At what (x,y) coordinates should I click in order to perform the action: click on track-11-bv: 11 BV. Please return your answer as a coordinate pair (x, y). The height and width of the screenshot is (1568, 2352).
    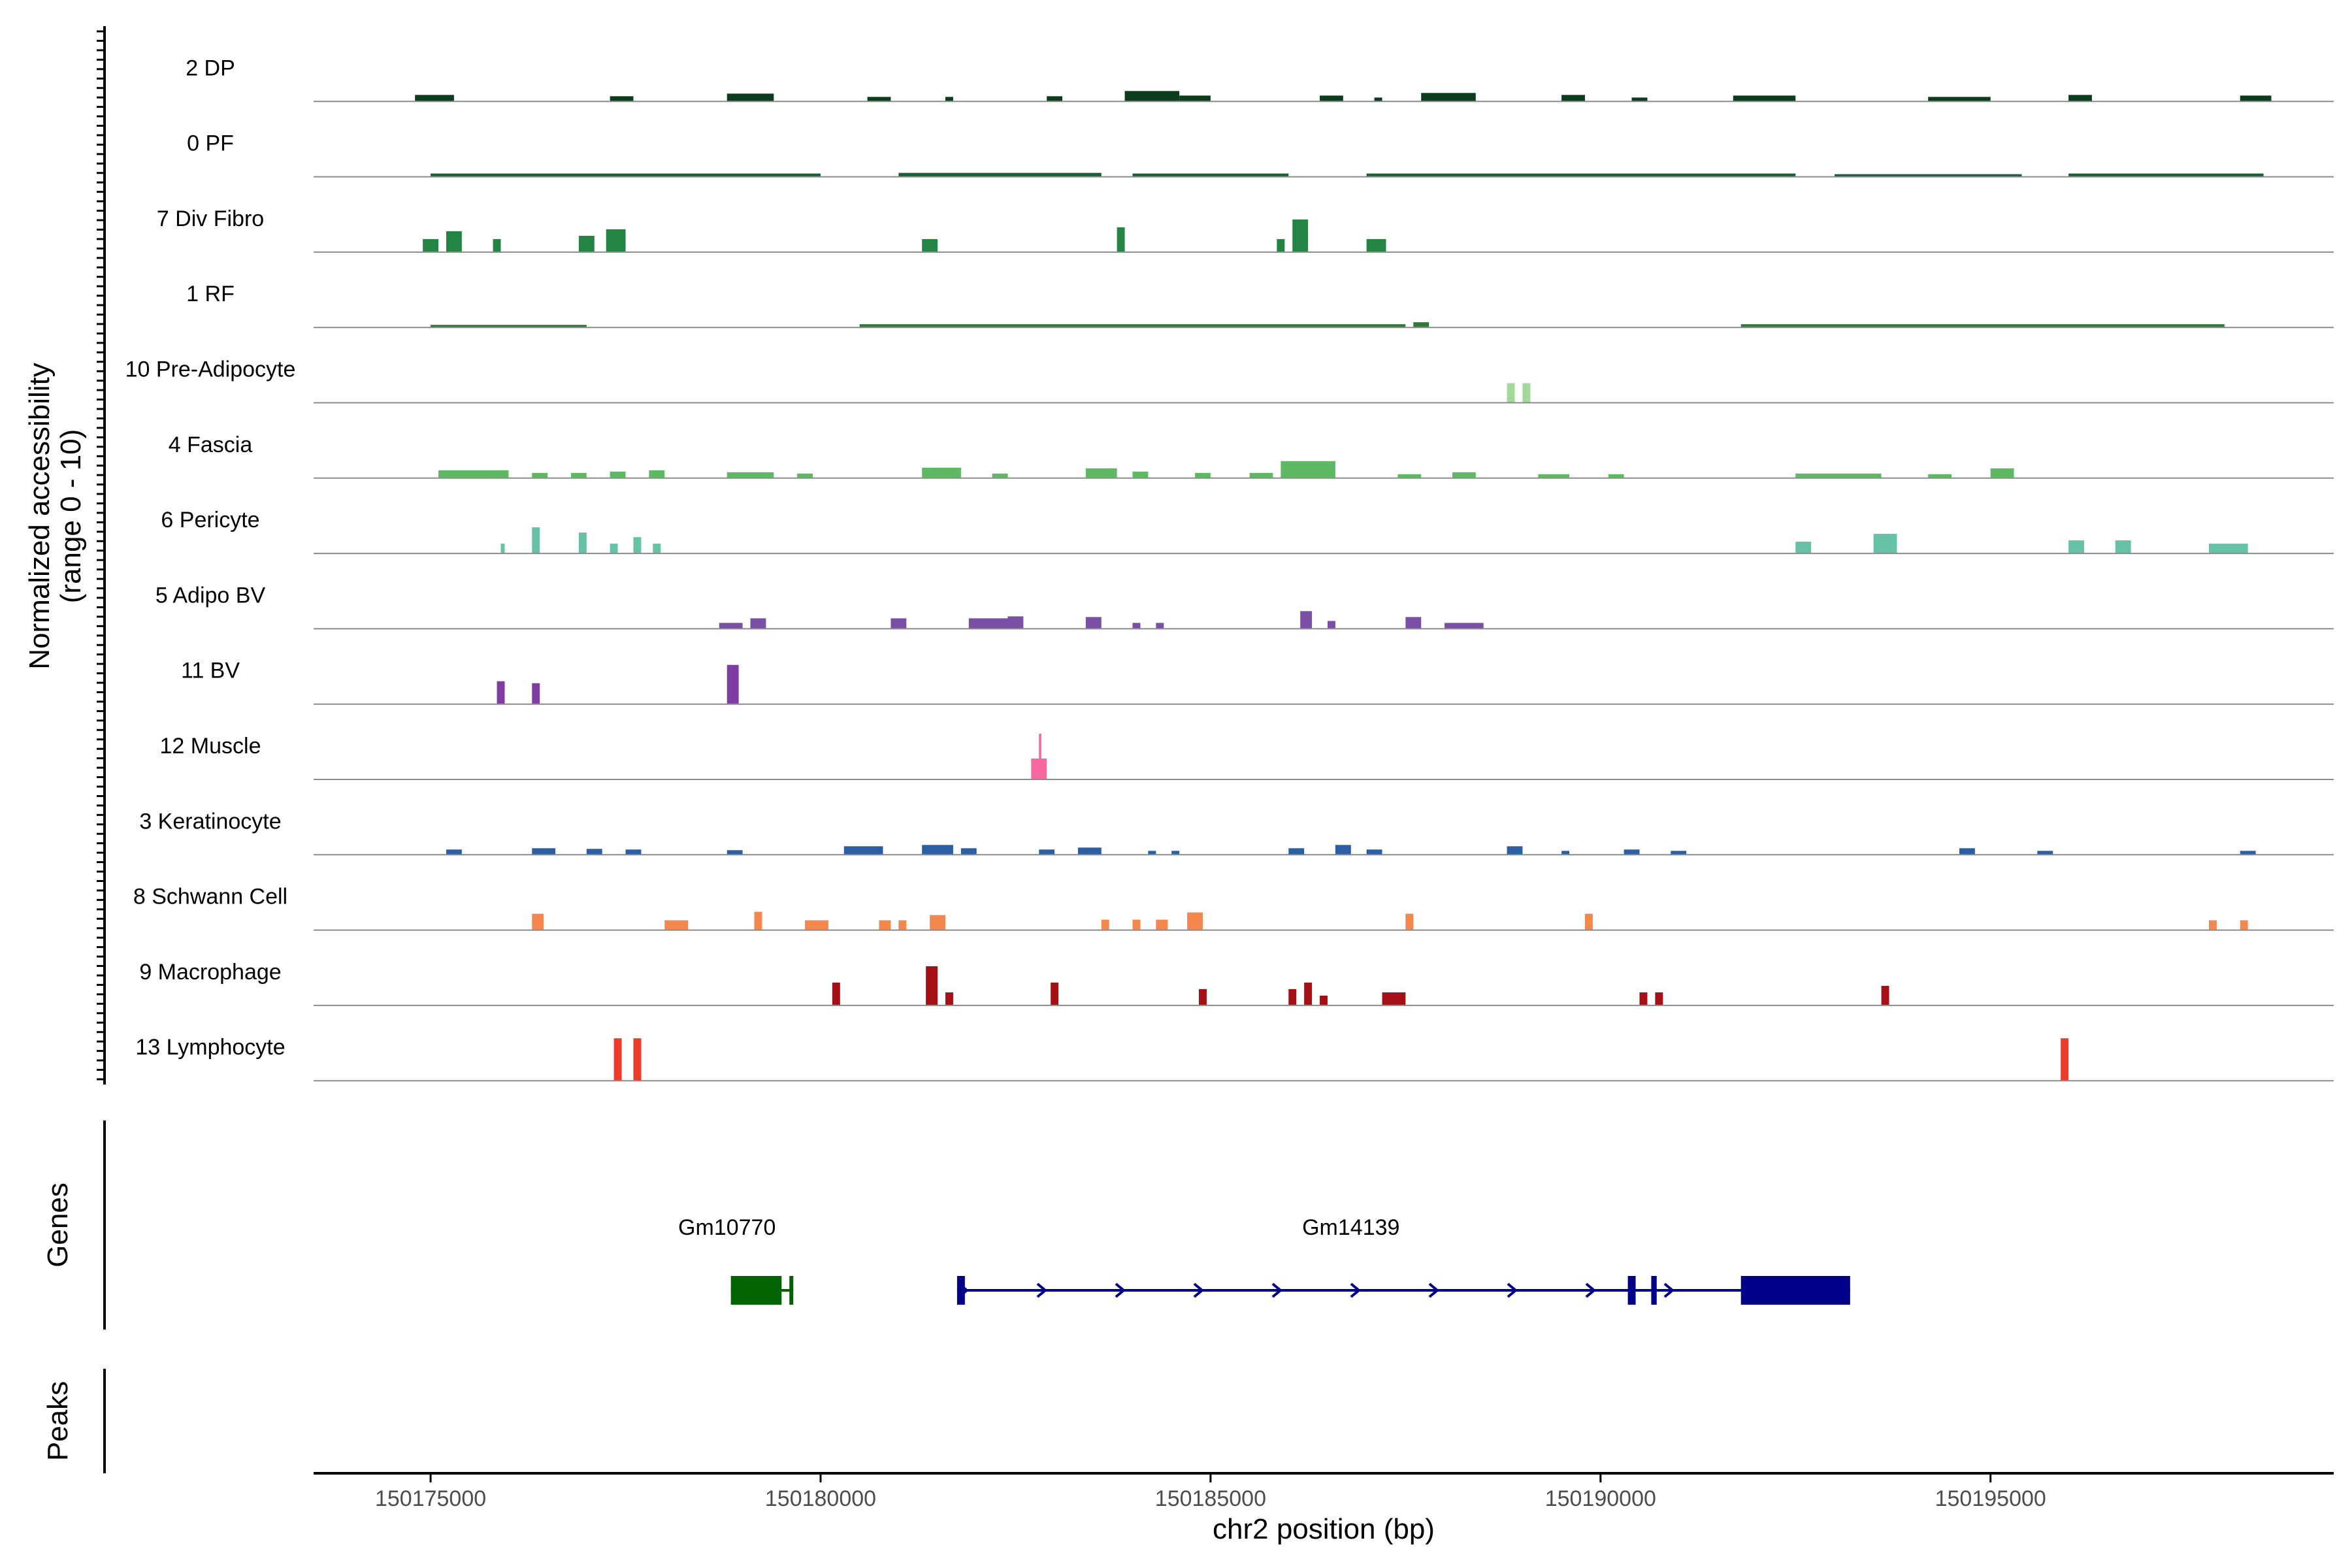
    Looking at the image, I should click on (1257, 682).